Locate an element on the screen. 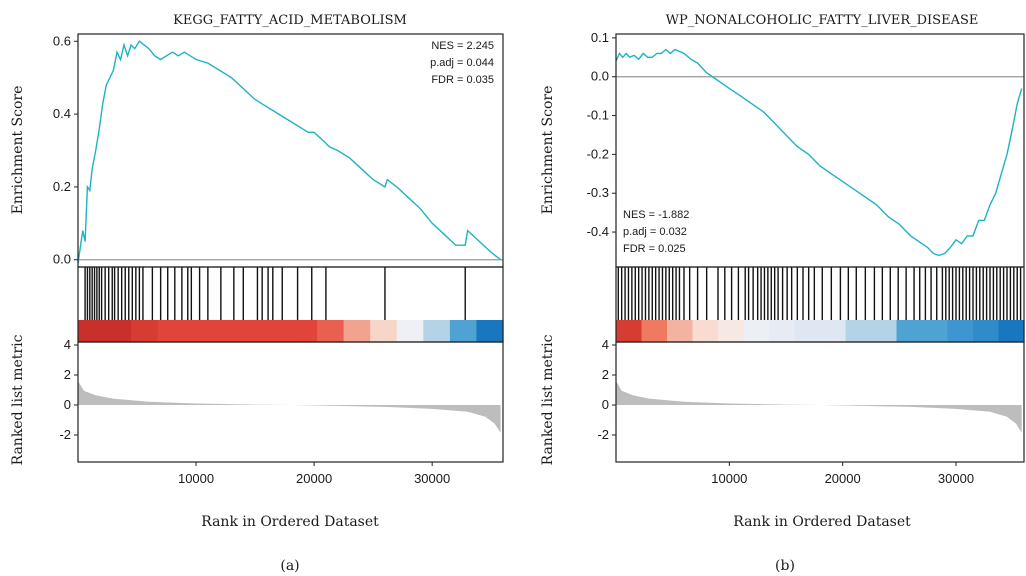 The height and width of the screenshot is (576, 1026). panel-b-metric-plot: 4 2 0 -2 is located at coordinates (811, 400).